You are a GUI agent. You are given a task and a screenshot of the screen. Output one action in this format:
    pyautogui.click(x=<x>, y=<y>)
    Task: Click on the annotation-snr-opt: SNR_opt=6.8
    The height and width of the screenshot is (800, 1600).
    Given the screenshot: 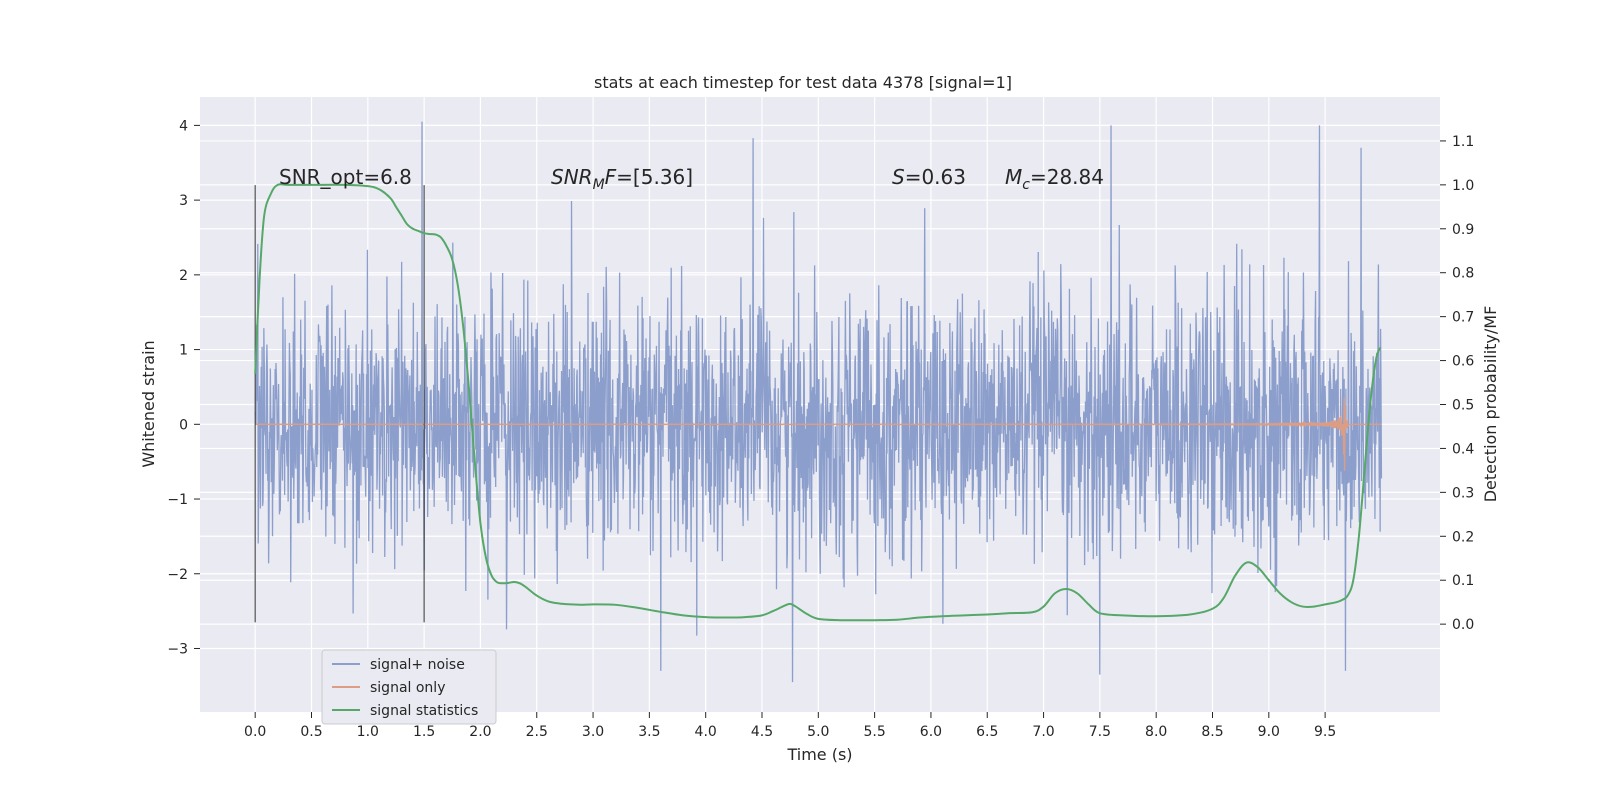 What is the action you would take?
    pyautogui.click(x=345, y=177)
    